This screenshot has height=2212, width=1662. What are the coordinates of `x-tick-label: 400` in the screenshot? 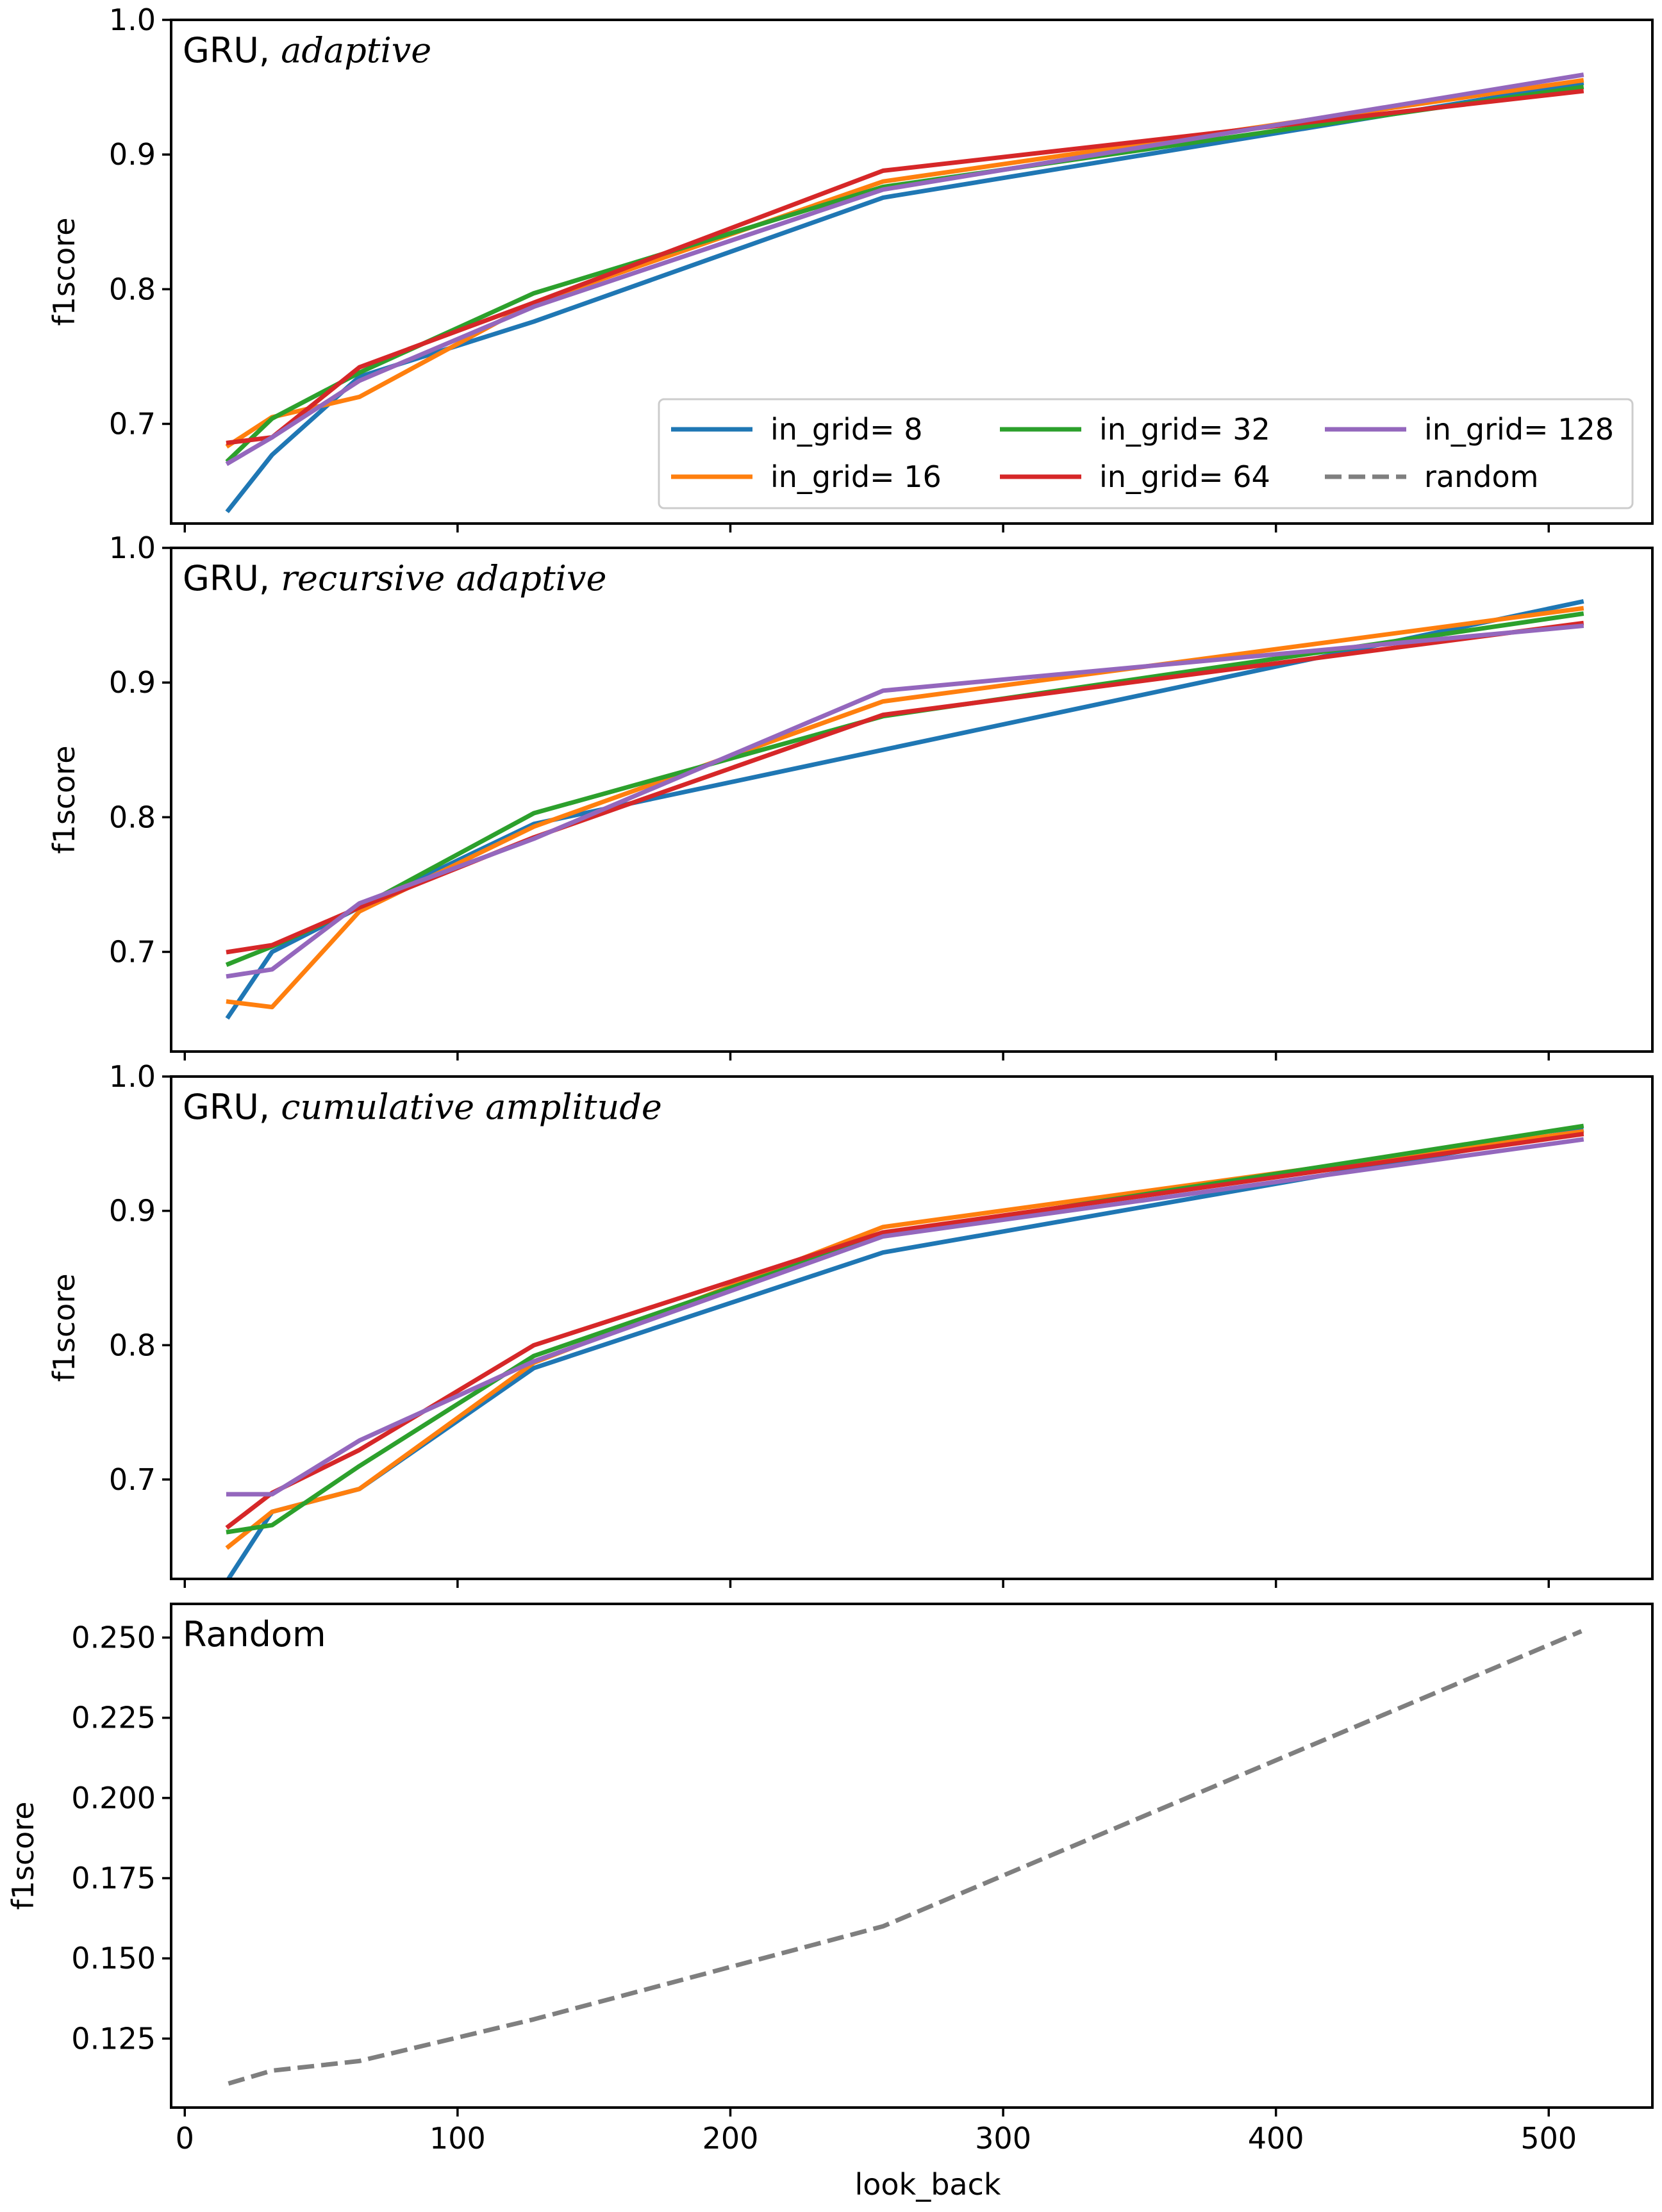 It's located at (1276, 2138).